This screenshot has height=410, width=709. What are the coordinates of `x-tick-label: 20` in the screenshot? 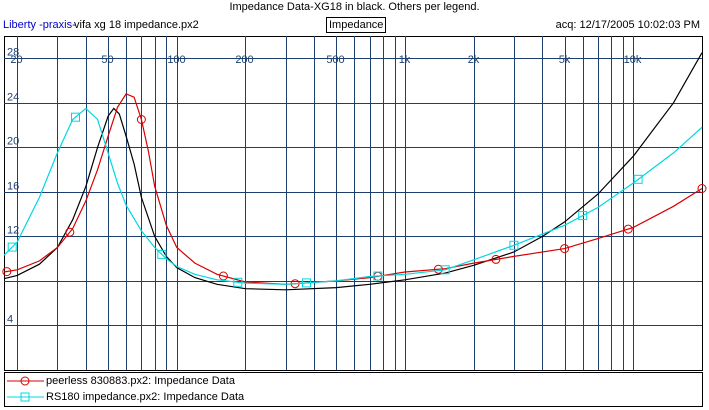 It's located at (16, 60).